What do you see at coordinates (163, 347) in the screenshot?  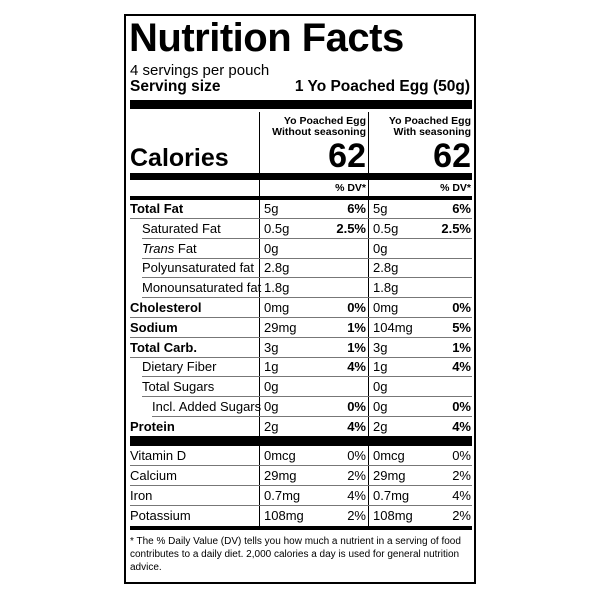 I see `row-label-text: Total Carb.` at bounding box center [163, 347].